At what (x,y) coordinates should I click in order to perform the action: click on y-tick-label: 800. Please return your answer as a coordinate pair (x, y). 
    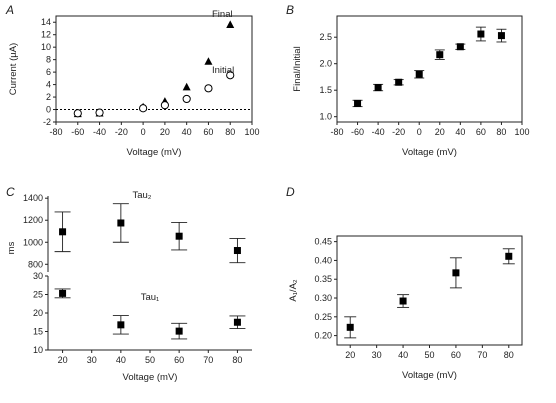
    Looking at the image, I should click on (35, 264).